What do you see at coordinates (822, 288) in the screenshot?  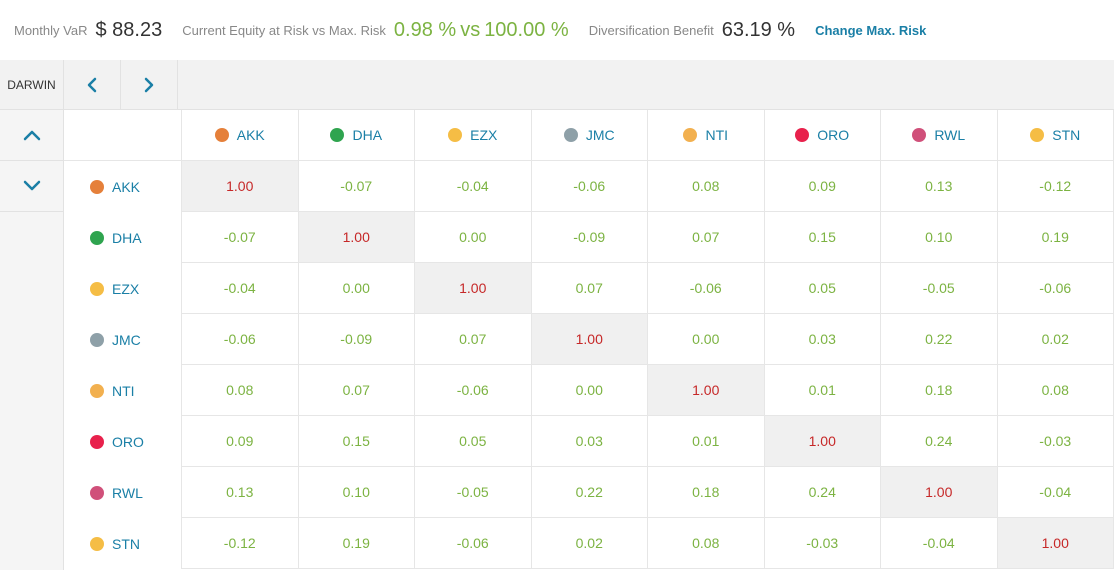 I see `correlation-cell: 0.05` at bounding box center [822, 288].